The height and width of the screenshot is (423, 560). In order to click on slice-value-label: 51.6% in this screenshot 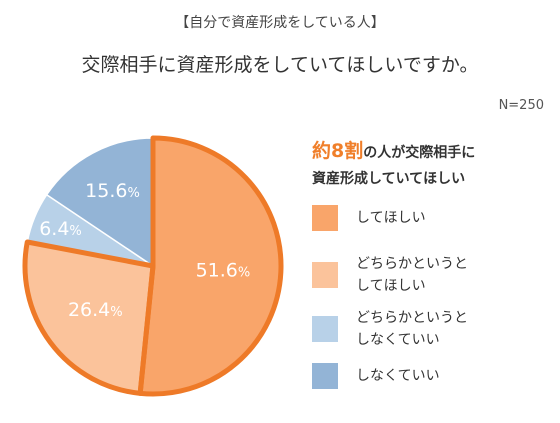, I will do `click(223, 271)`.